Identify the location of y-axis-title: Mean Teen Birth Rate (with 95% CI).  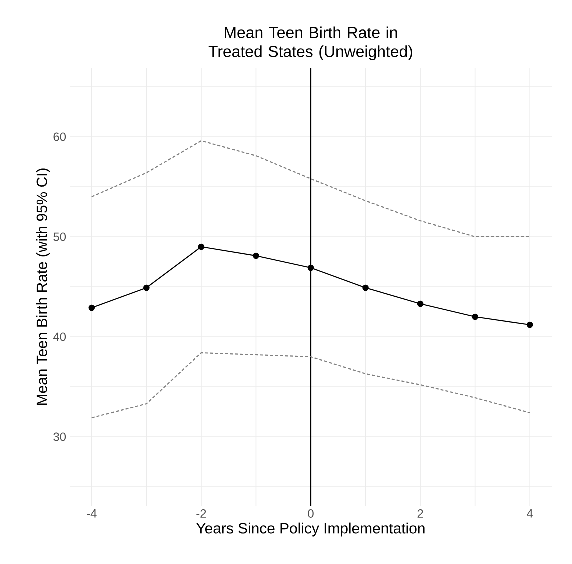
(43, 286).